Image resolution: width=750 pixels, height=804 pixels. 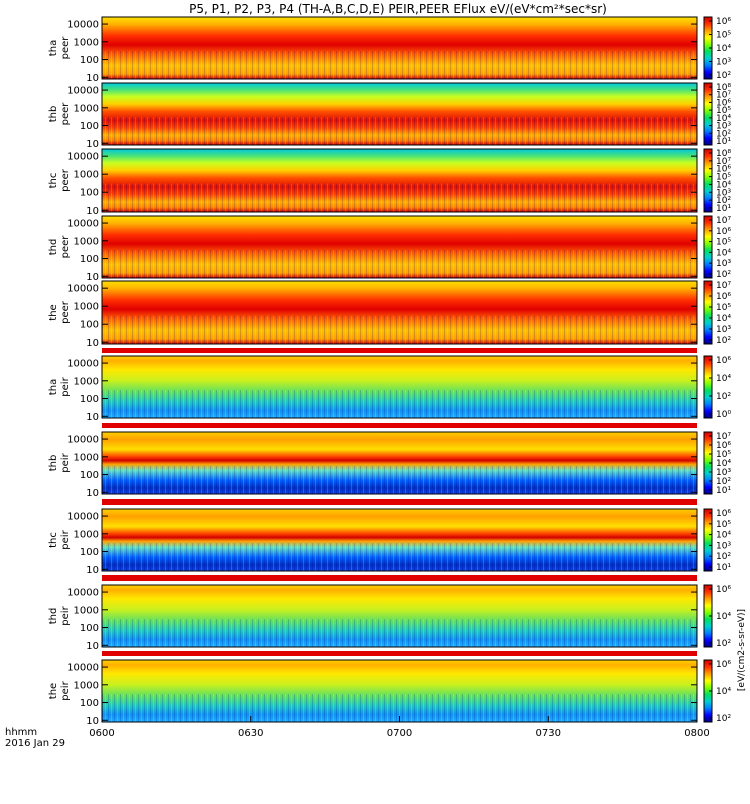 I want to click on colorbar-label: [eV/(cm2-s-sr-eV)], so click(x=742, y=650).